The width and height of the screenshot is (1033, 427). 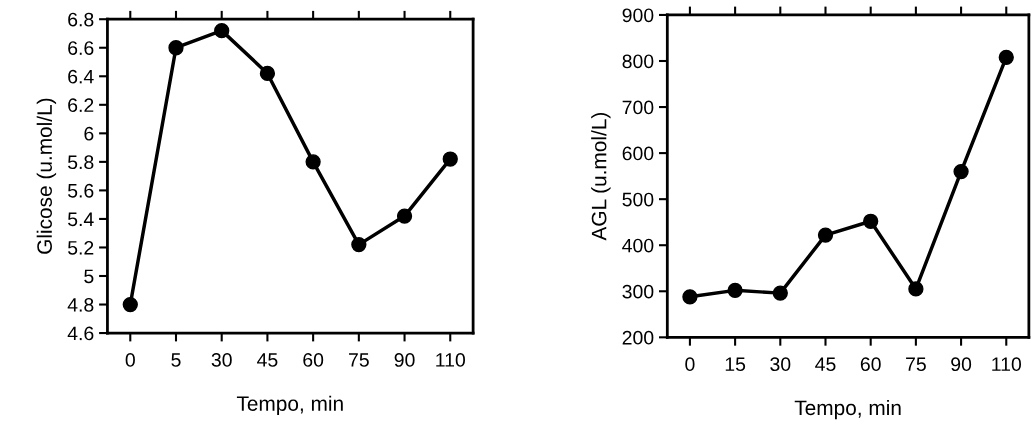 What do you see at coordinates (81, 105) in the screenshot?
I see `y-tick-label: 6.2` at bounding box center [81, 105].